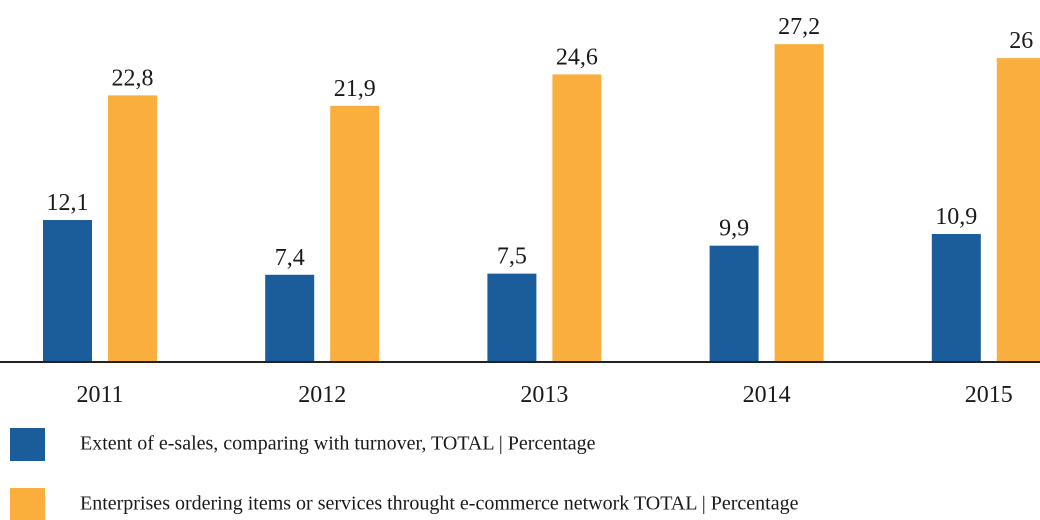 The image size is (1040, 520). I want to click on data-label: 21,9, so click(355, 89).